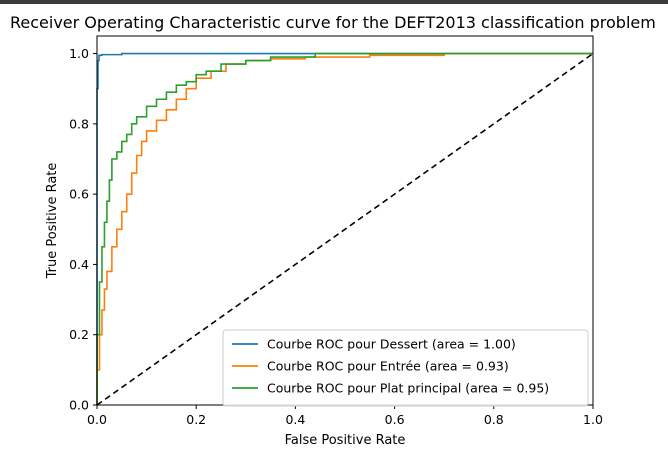 Image resolution: width=668 pixels, height=455 pixels. Describe the element at coordinates (79, 53) in the screenshot. I see `y-tick-label: 1.0` at that location.